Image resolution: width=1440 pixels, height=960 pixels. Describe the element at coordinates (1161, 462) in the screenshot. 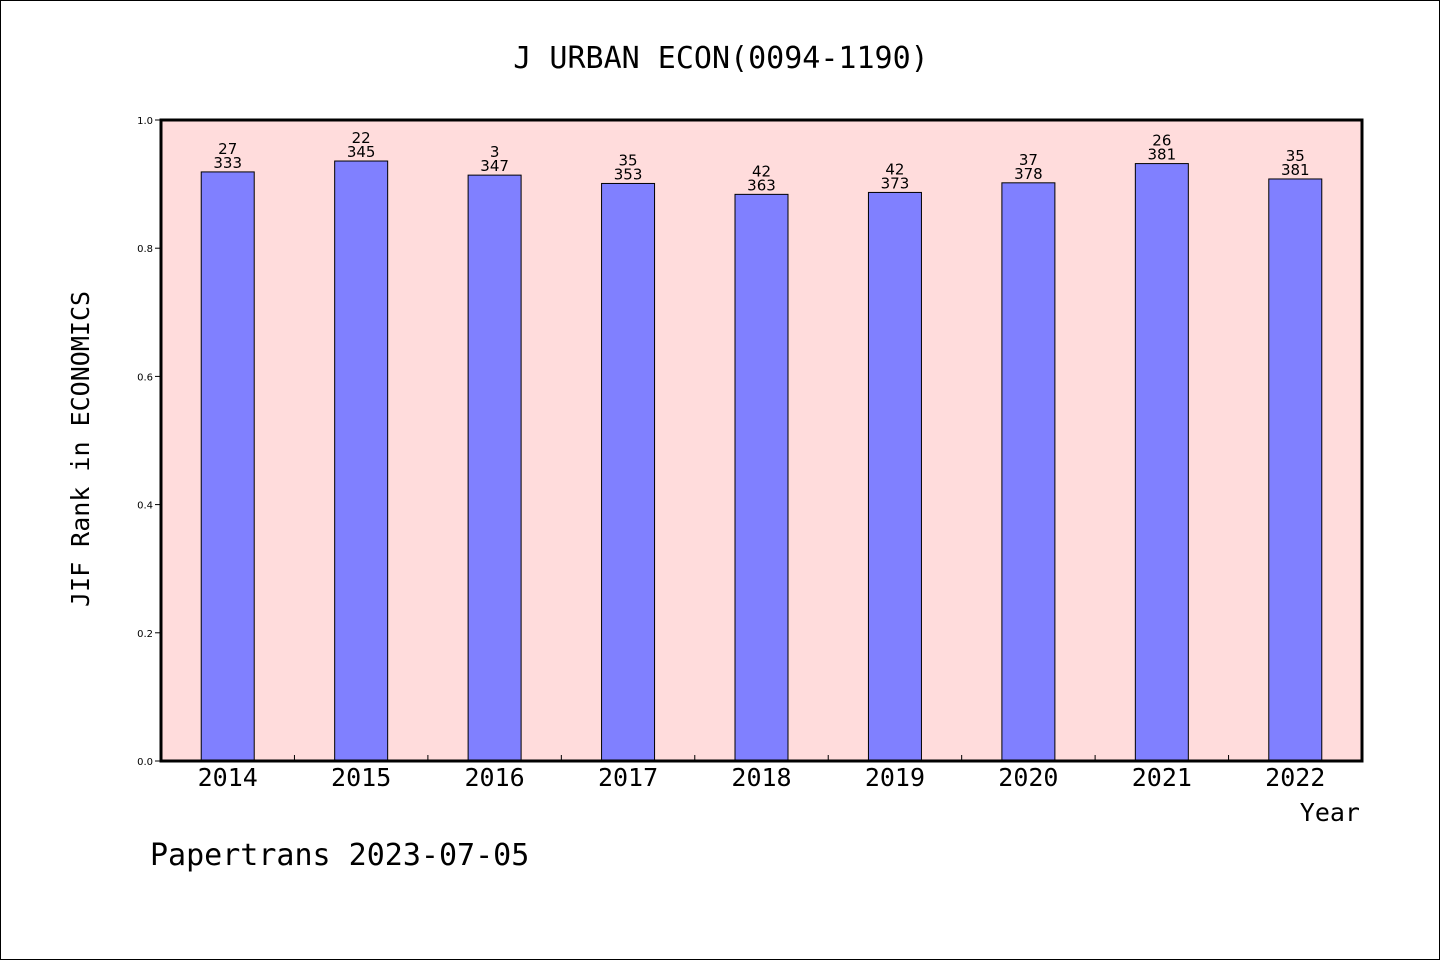

I see `bar-2021` at that location.